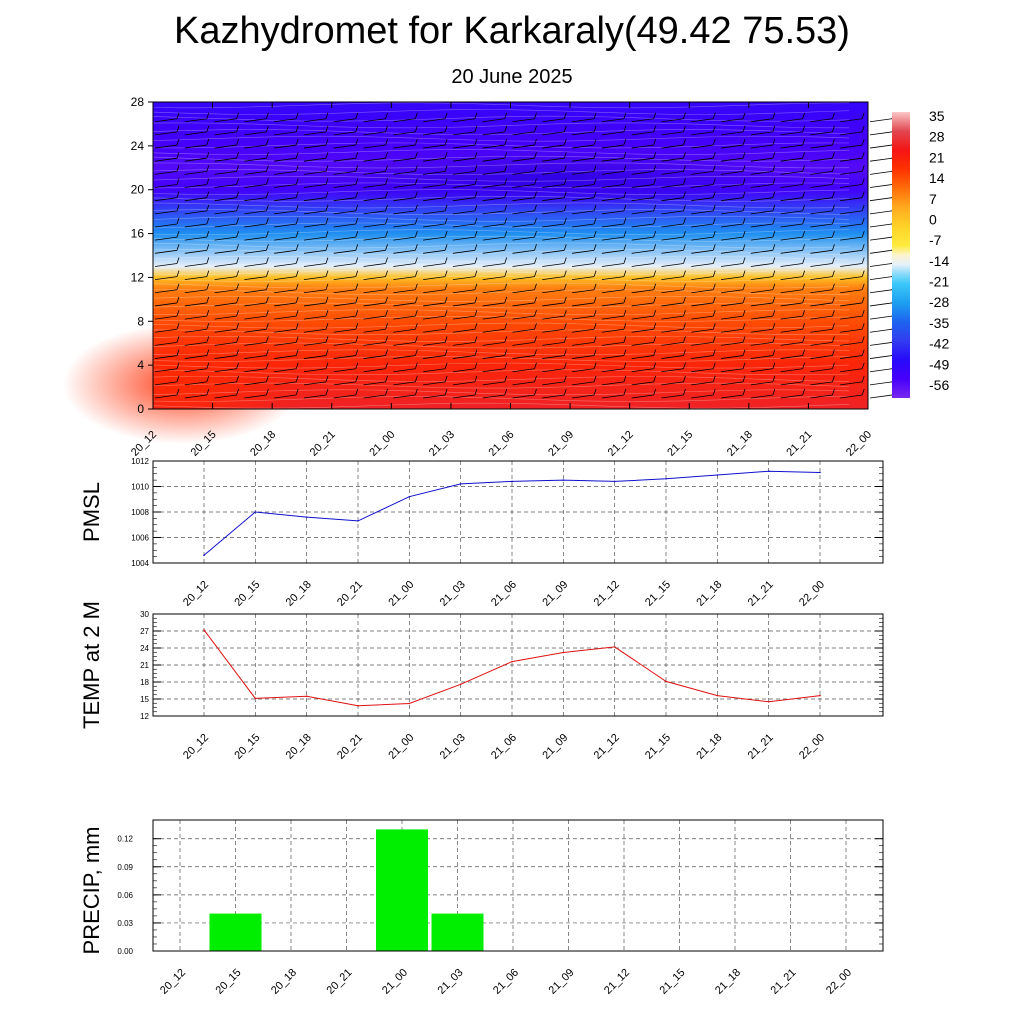  What do you see at coordinates (401, 594) in the screenshot?
I see `pmsl-xtick-label: 21_00` at bounding box center [401, 594].